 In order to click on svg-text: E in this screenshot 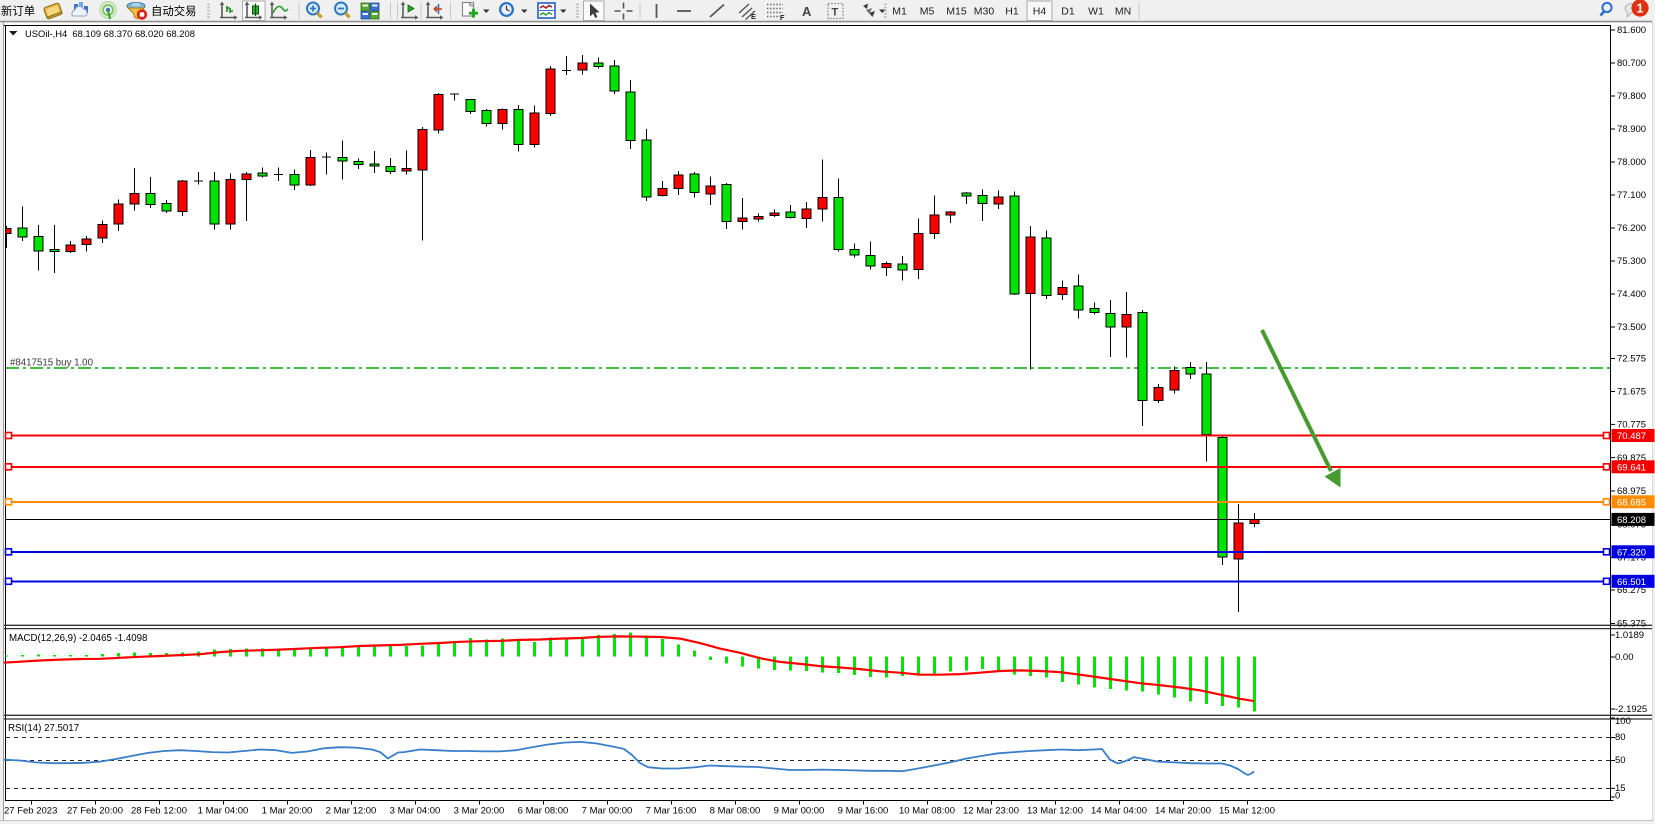, I will do `click(753, 16)`.